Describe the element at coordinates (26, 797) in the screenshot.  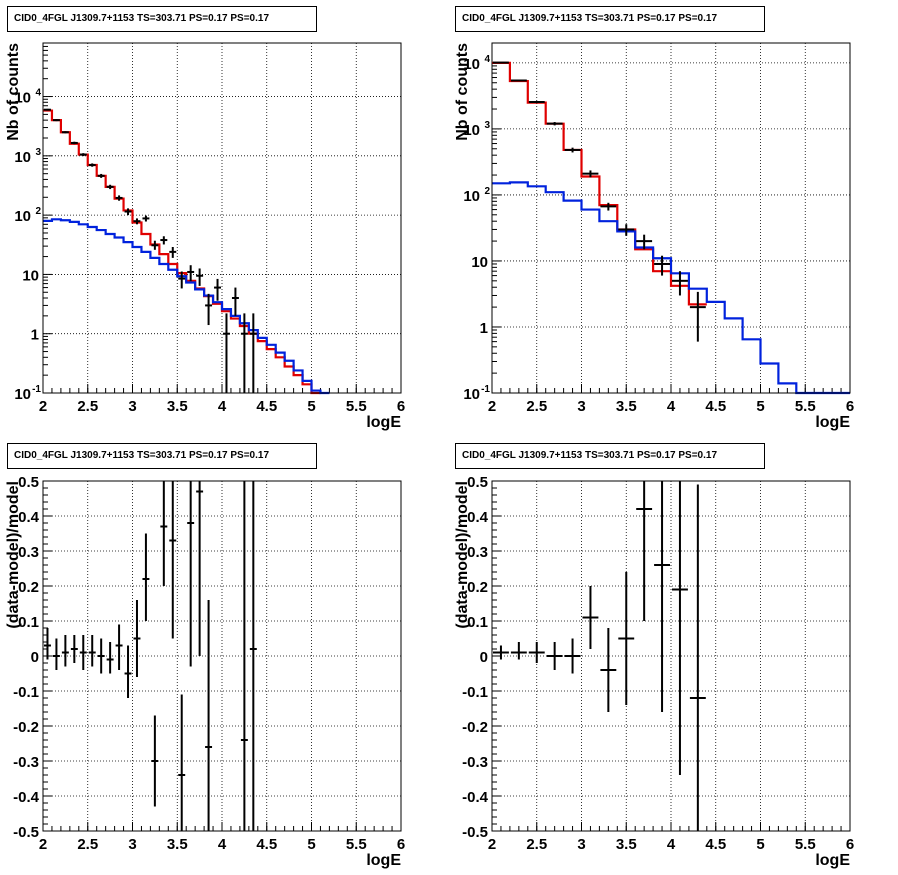
I see `y-tick-label: -0.4` at that location.